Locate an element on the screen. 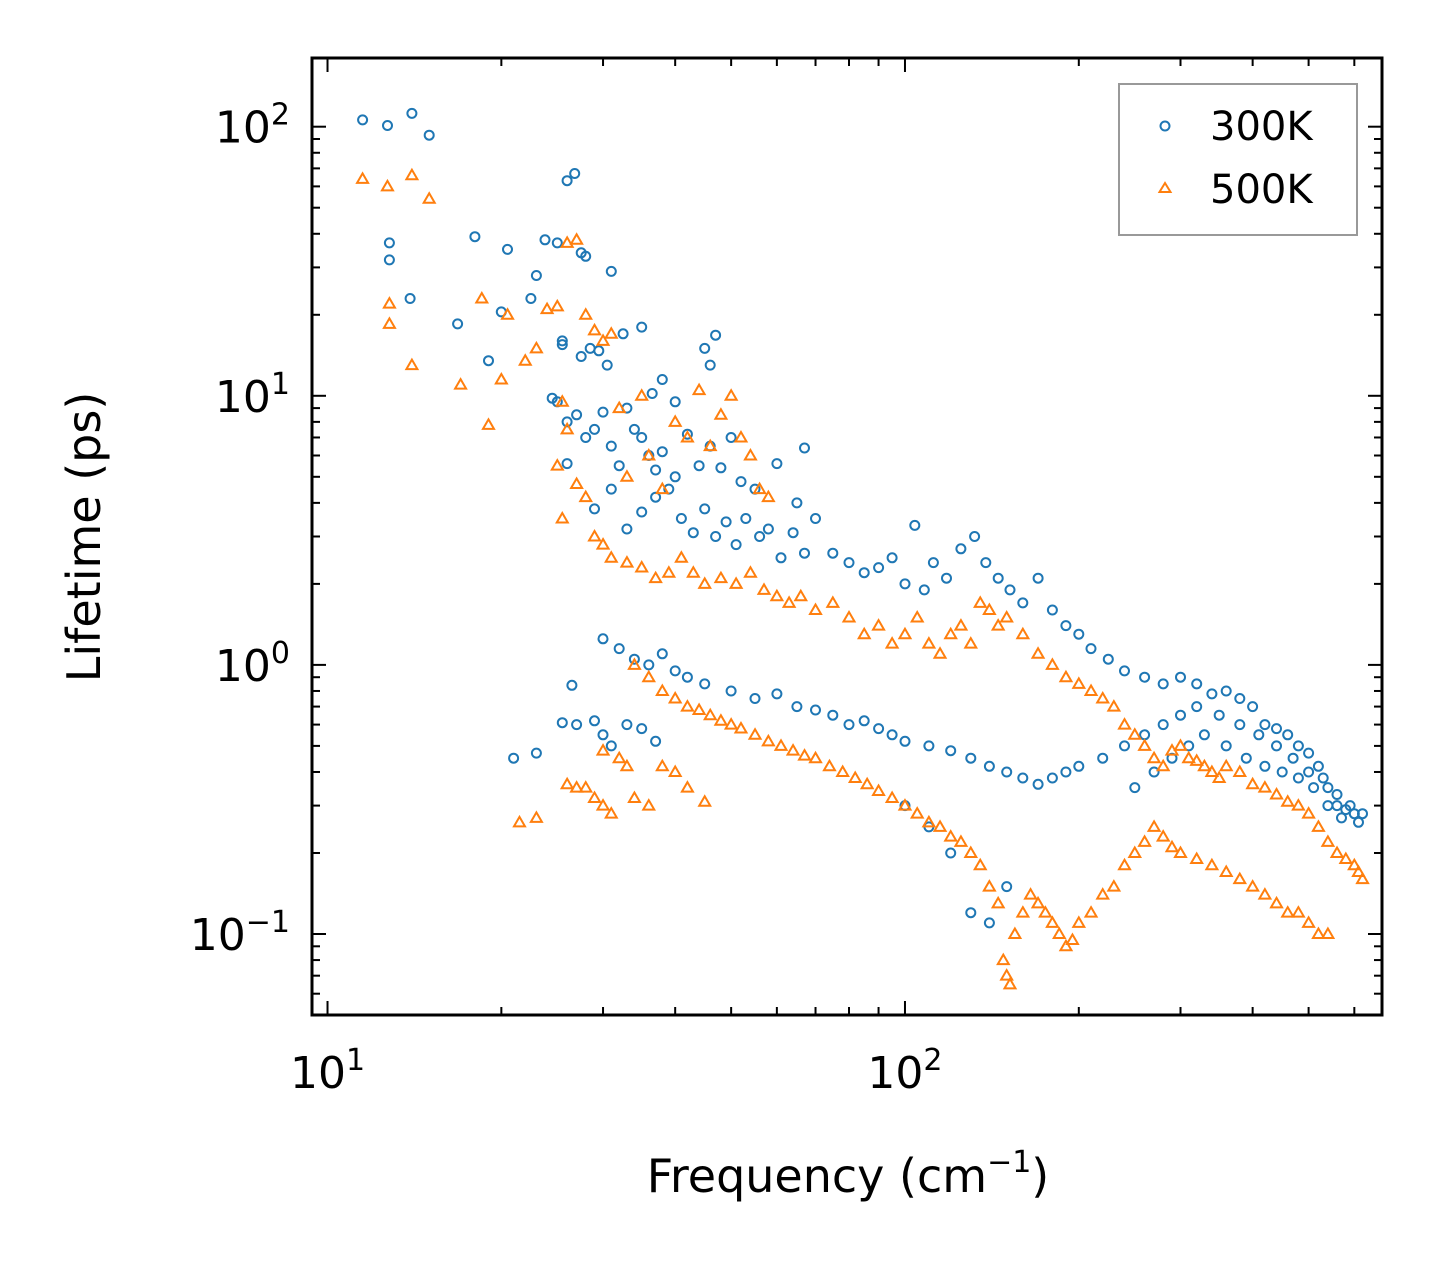 The height and width of the screenshot is (1265, 1442). x-tick-label-exponent: 1 is located at coordinates (355, 1060).